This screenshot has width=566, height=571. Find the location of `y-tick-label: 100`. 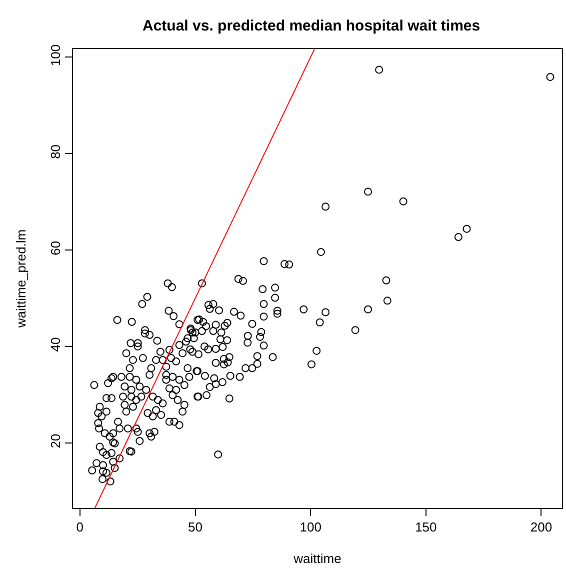

y-tick-label: 100 is located at coordinates (55, 55).